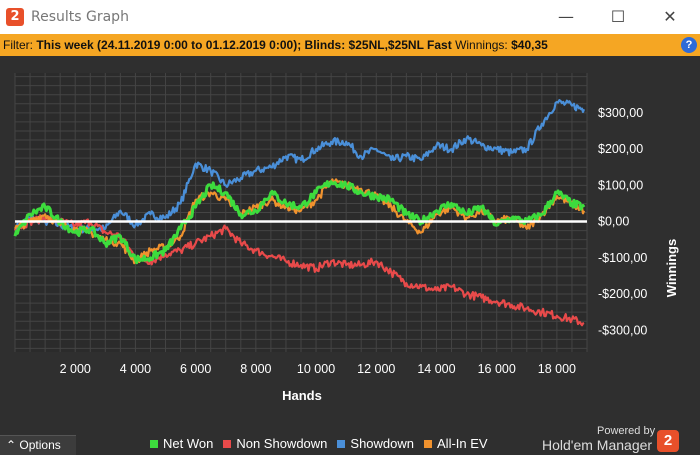  Describe the element at coordinates (613, 222) in the screenshot. I see `y-tick-label: $0,00` at that location.